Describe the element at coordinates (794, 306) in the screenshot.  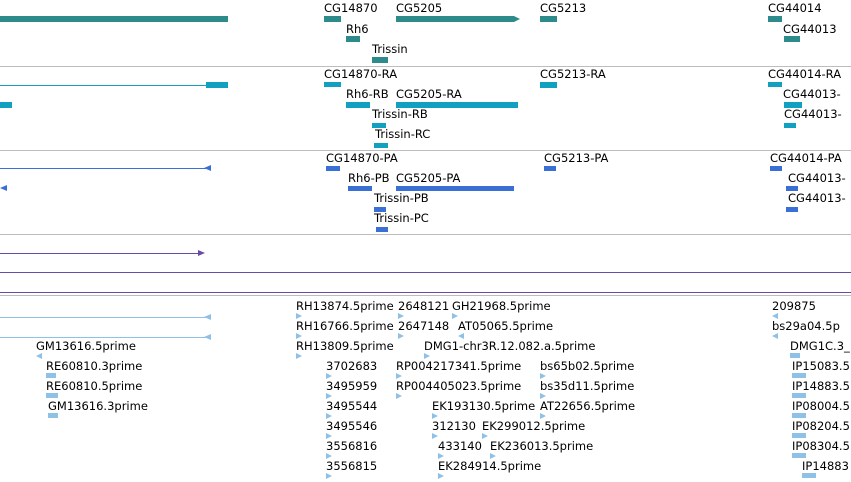
I see `est-label: 209875` at that location.